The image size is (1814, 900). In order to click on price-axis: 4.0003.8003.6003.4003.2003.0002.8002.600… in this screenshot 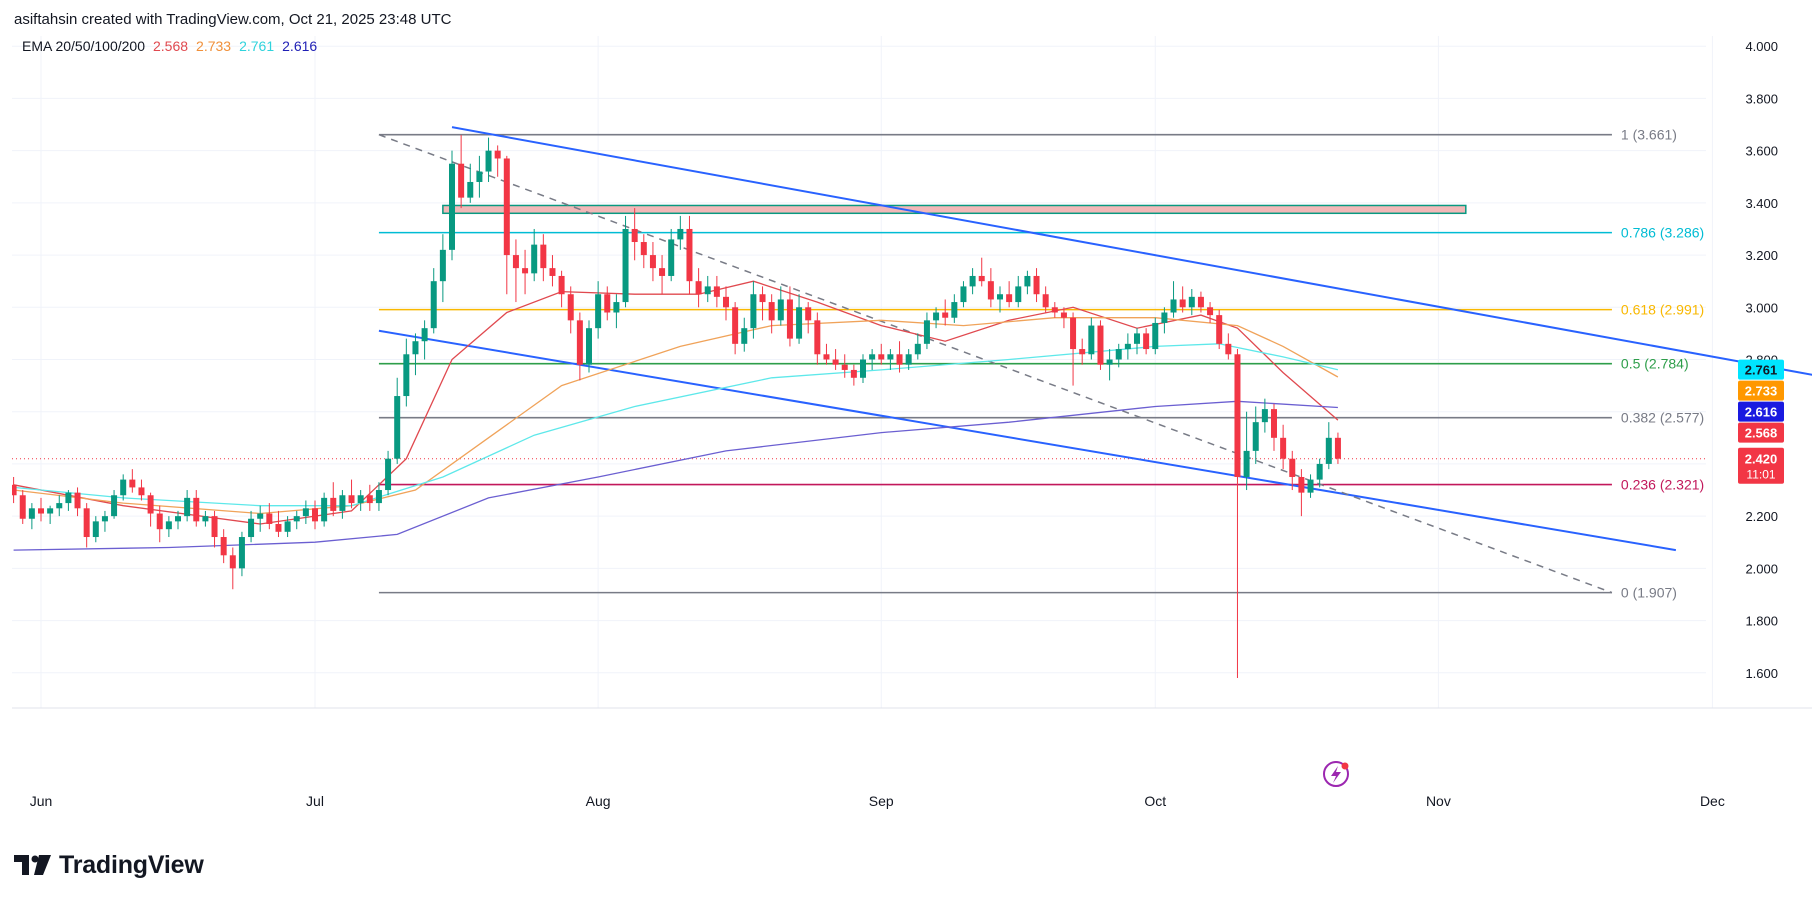, I will do `click(1761, 360)`.